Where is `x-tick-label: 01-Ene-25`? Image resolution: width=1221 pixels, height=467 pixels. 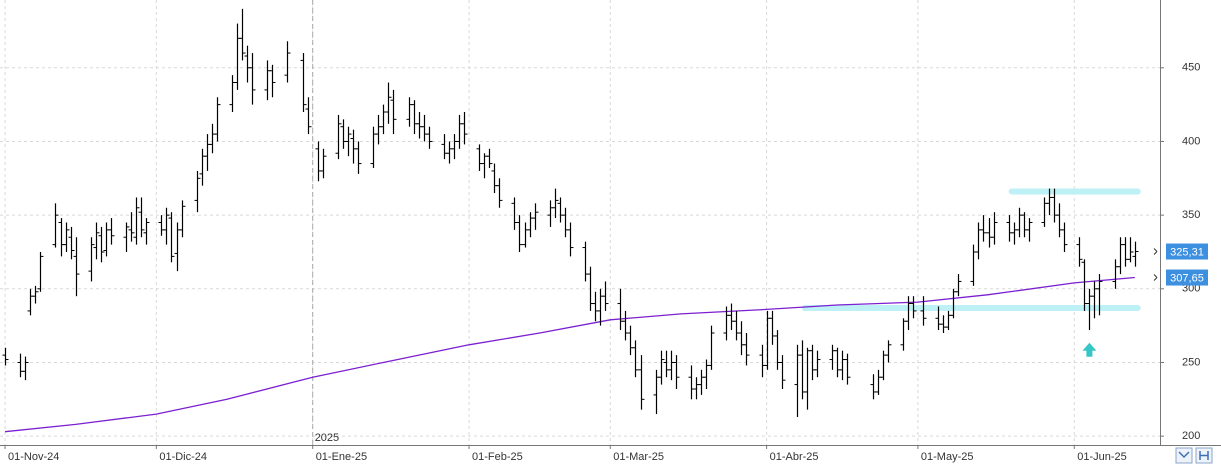
x-tick-label: 01-Ene-25 is located at coordinates (341, 457).